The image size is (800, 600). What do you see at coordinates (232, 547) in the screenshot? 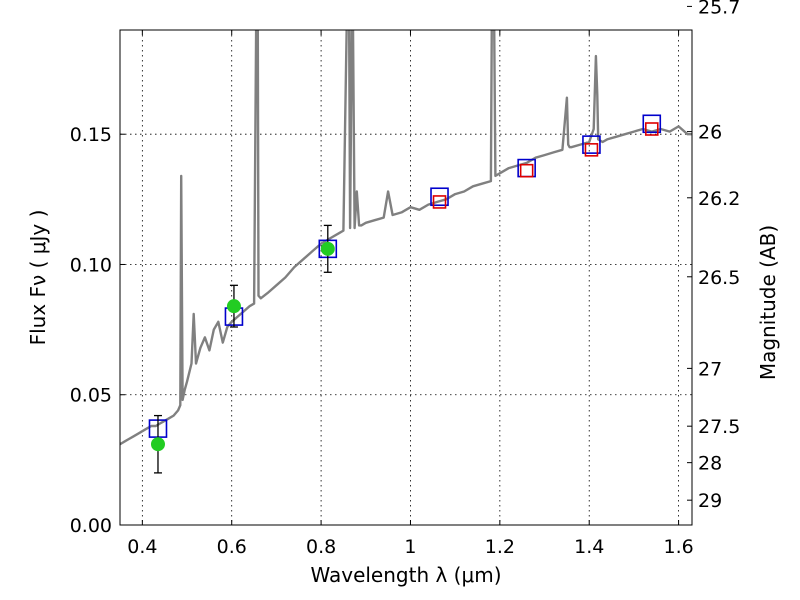
I see `x-tick-label: 0.6` at bounding box center [232, 547].